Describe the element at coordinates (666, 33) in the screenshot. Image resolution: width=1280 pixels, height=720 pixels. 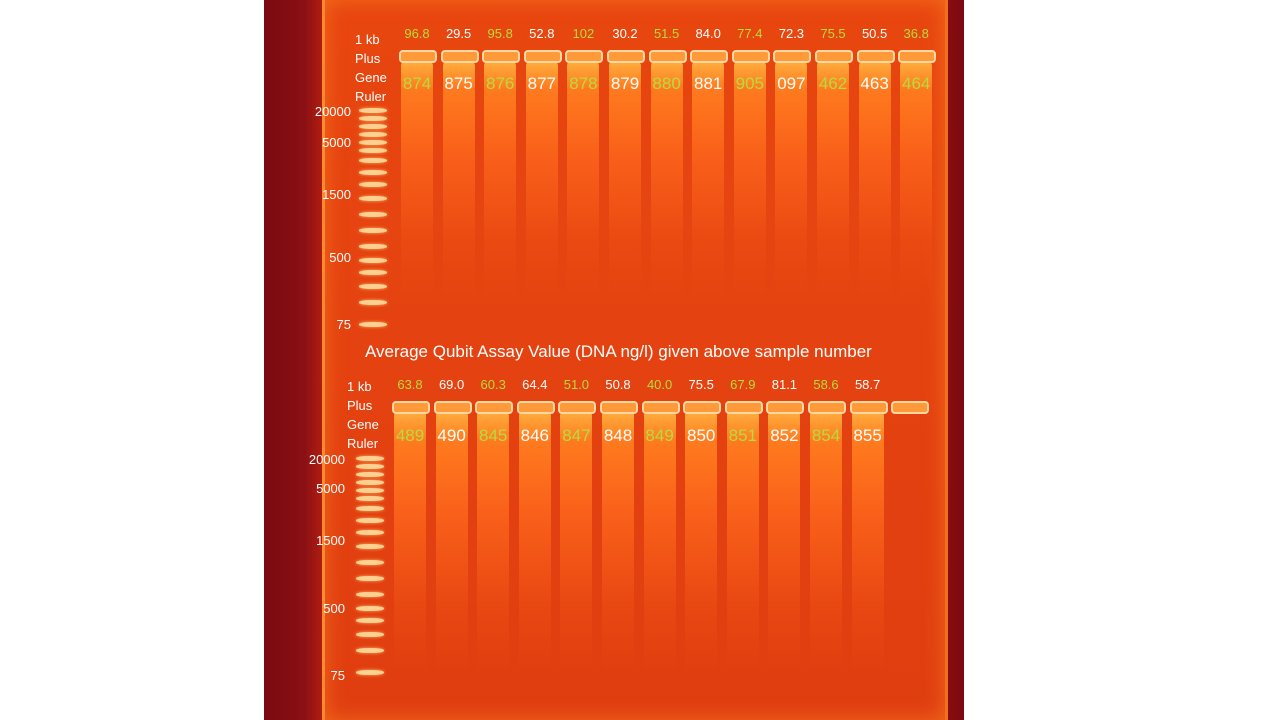
I see `qubit-value: 51.5` at that location.